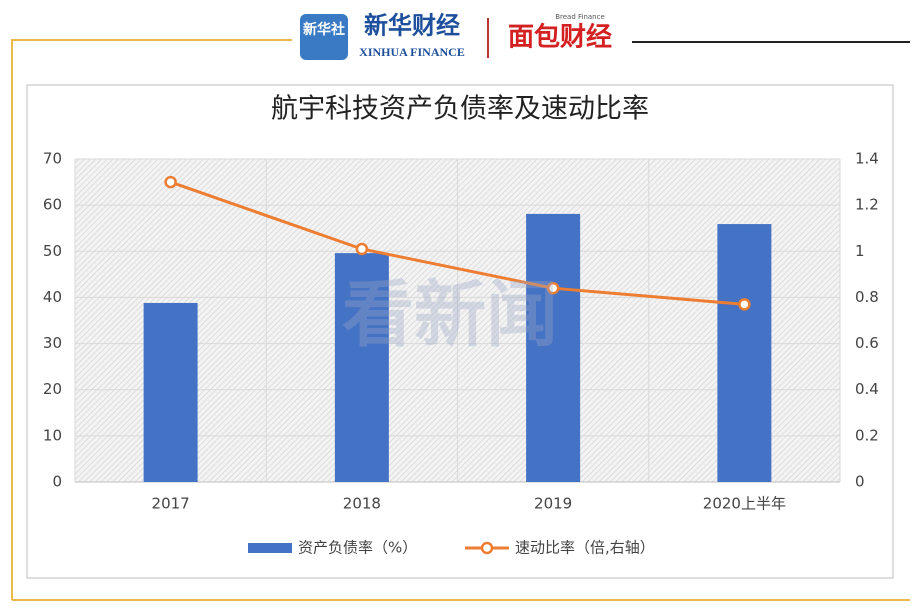  I want to click on y-tick-label: 10, so click(52, 435).